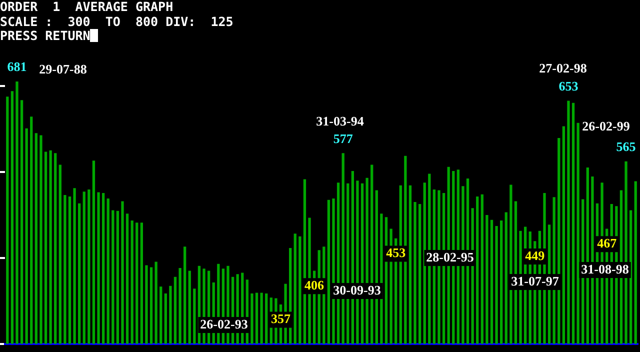  What do you see at coordinates (396, 252) in the screenshot?
I see `data-label: 453` at bounding box center [396, 252].